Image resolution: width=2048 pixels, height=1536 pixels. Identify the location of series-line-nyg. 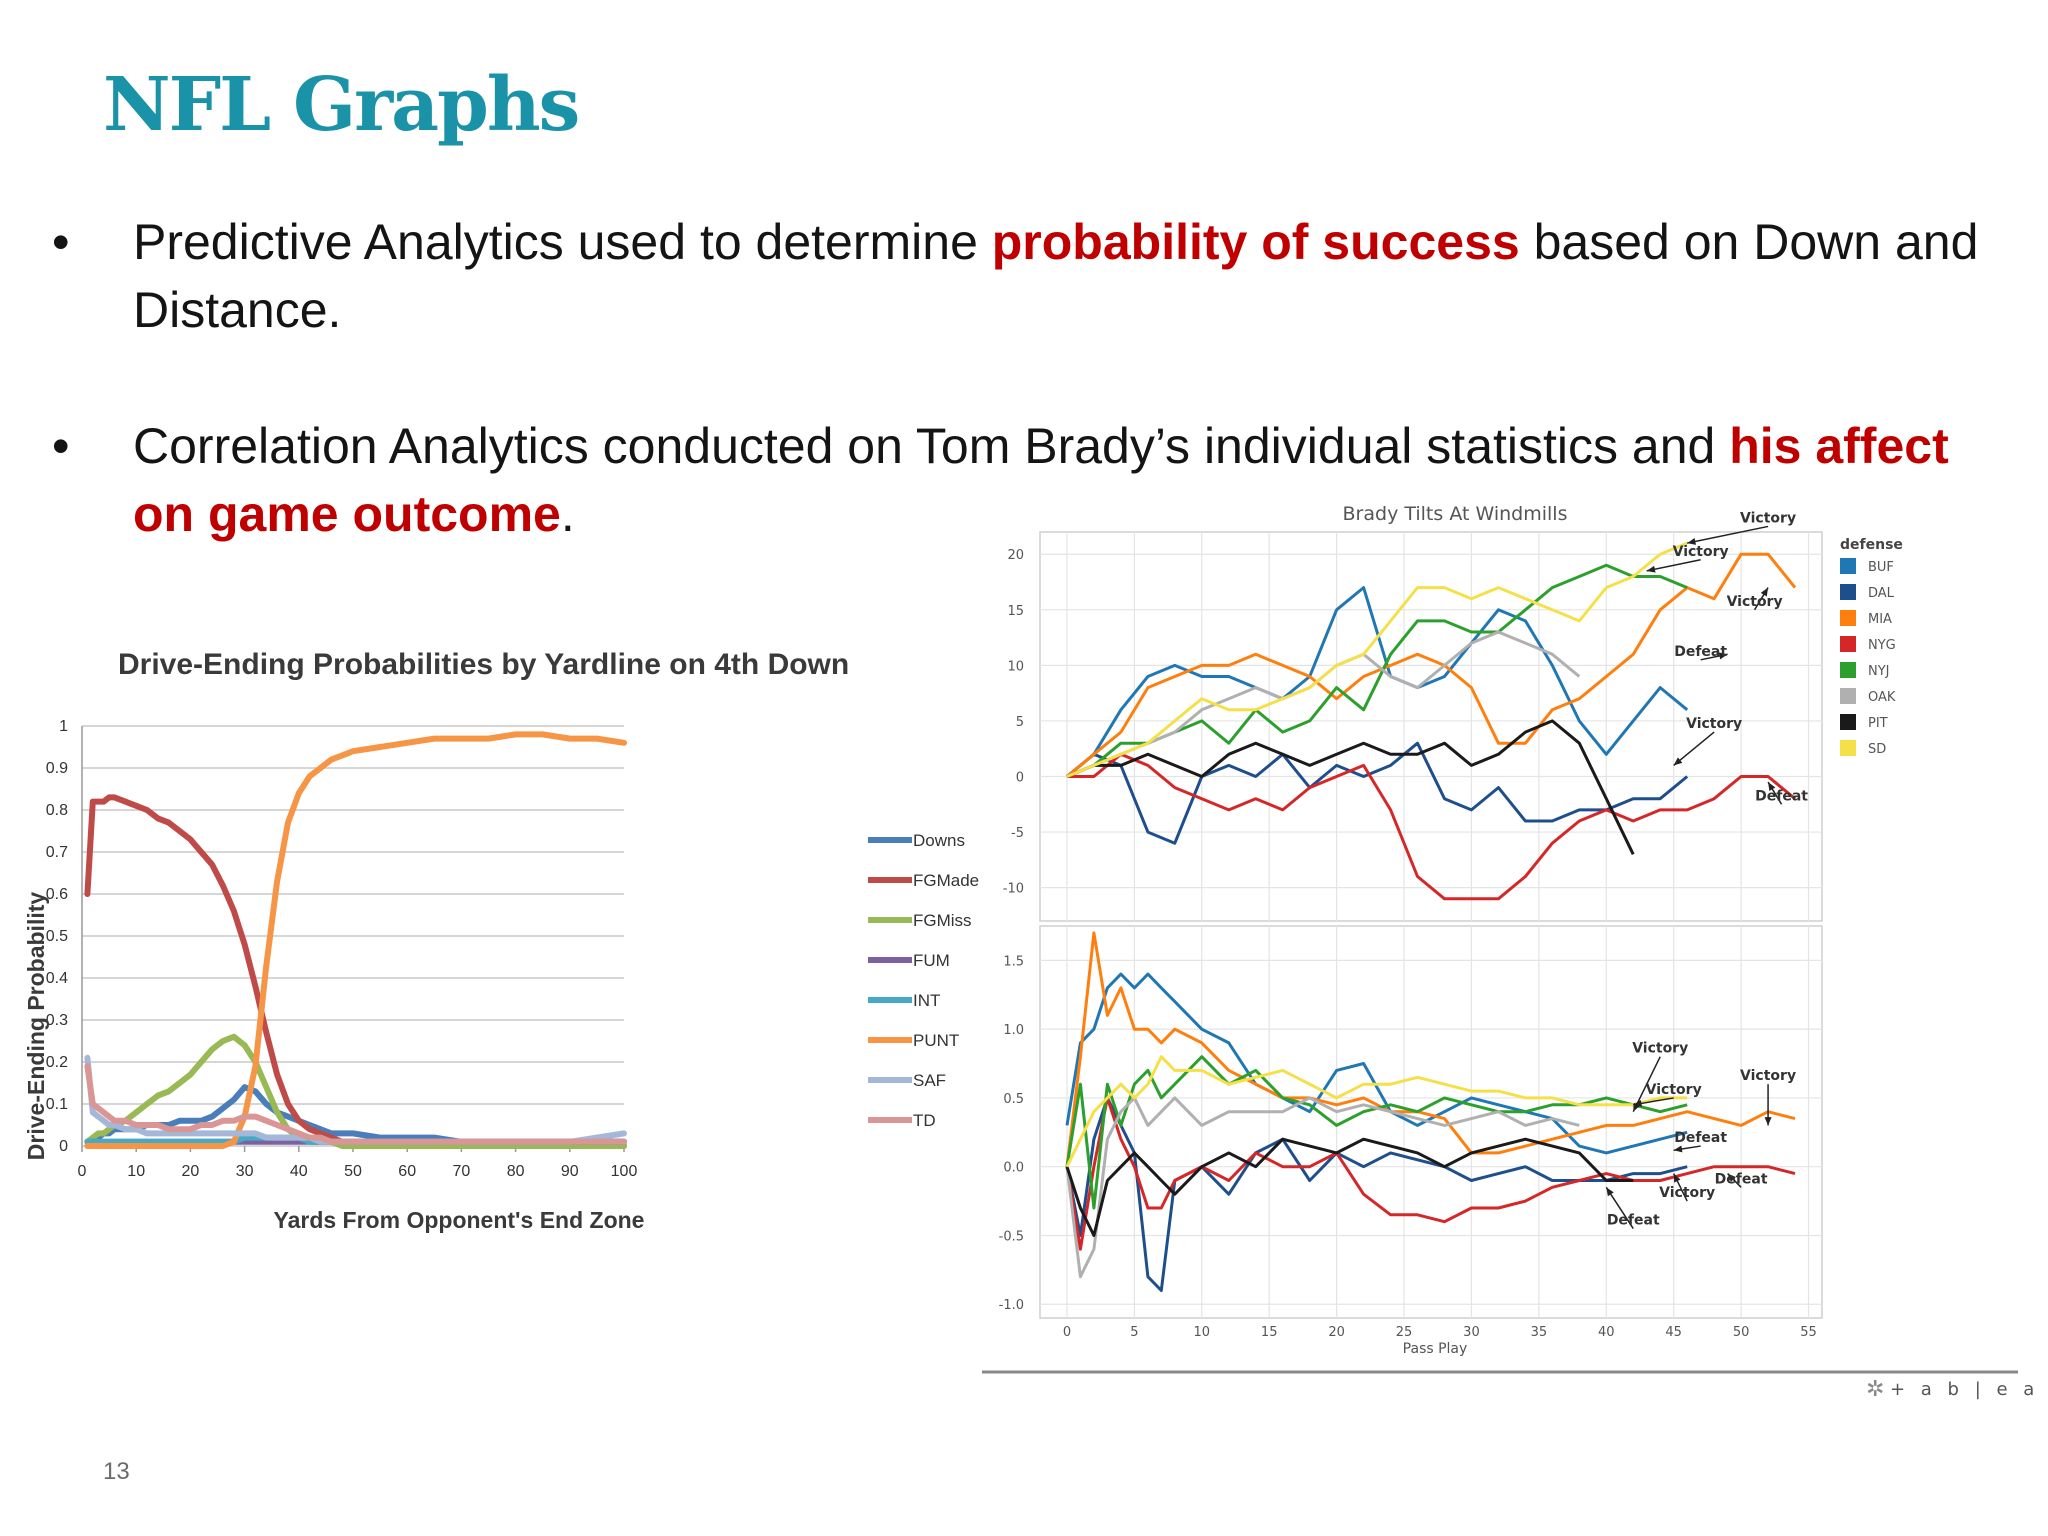
(1431, 826).